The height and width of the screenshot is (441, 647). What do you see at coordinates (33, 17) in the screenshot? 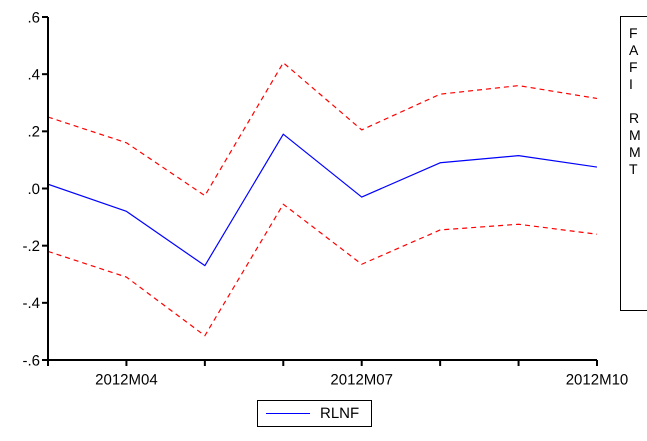
I see `y-tick-label: .6` at bounding box center [33, 17].